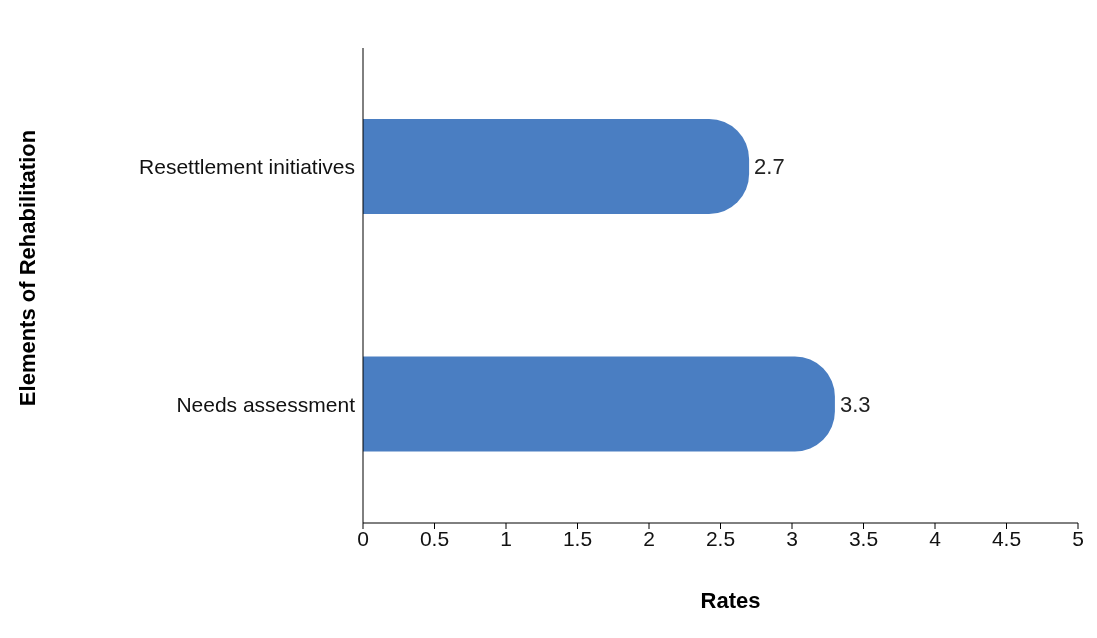 The width and height of the screenshot is (1097, 638). I want to click on x-axis-title: Rates, so click(730, 601).